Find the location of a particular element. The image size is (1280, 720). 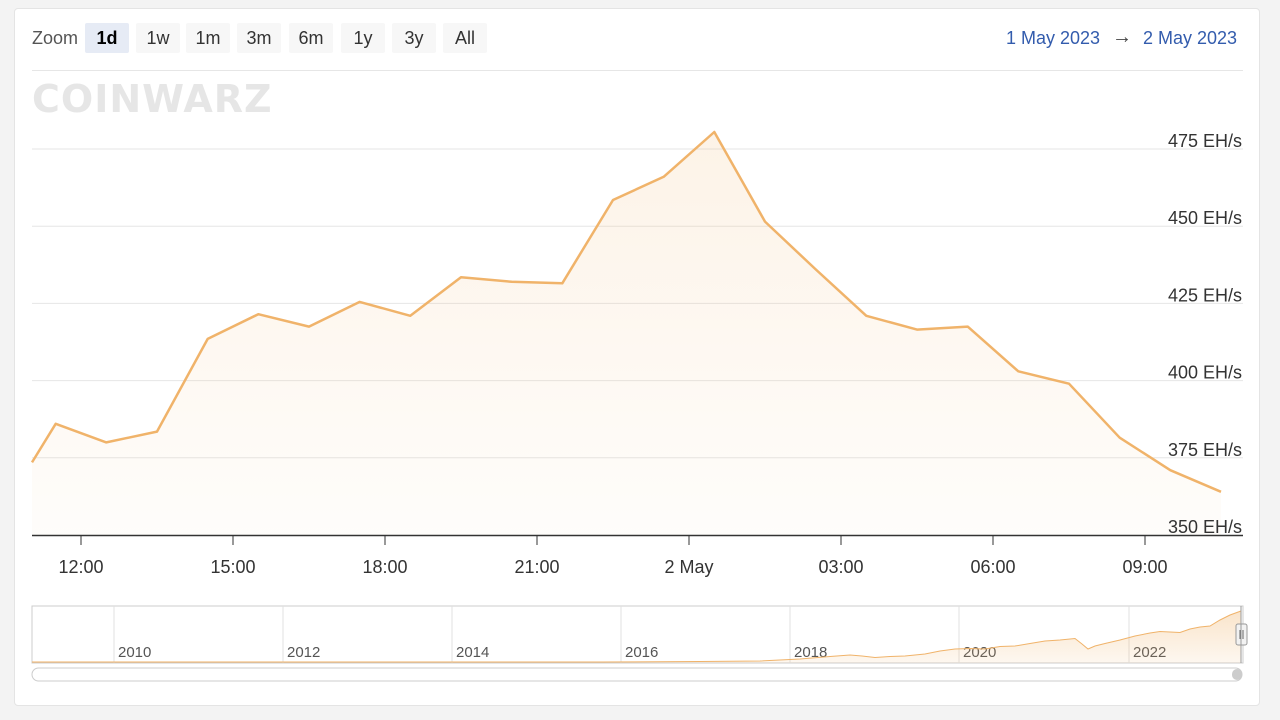

navigator-area is located at coordinates (636, 637).